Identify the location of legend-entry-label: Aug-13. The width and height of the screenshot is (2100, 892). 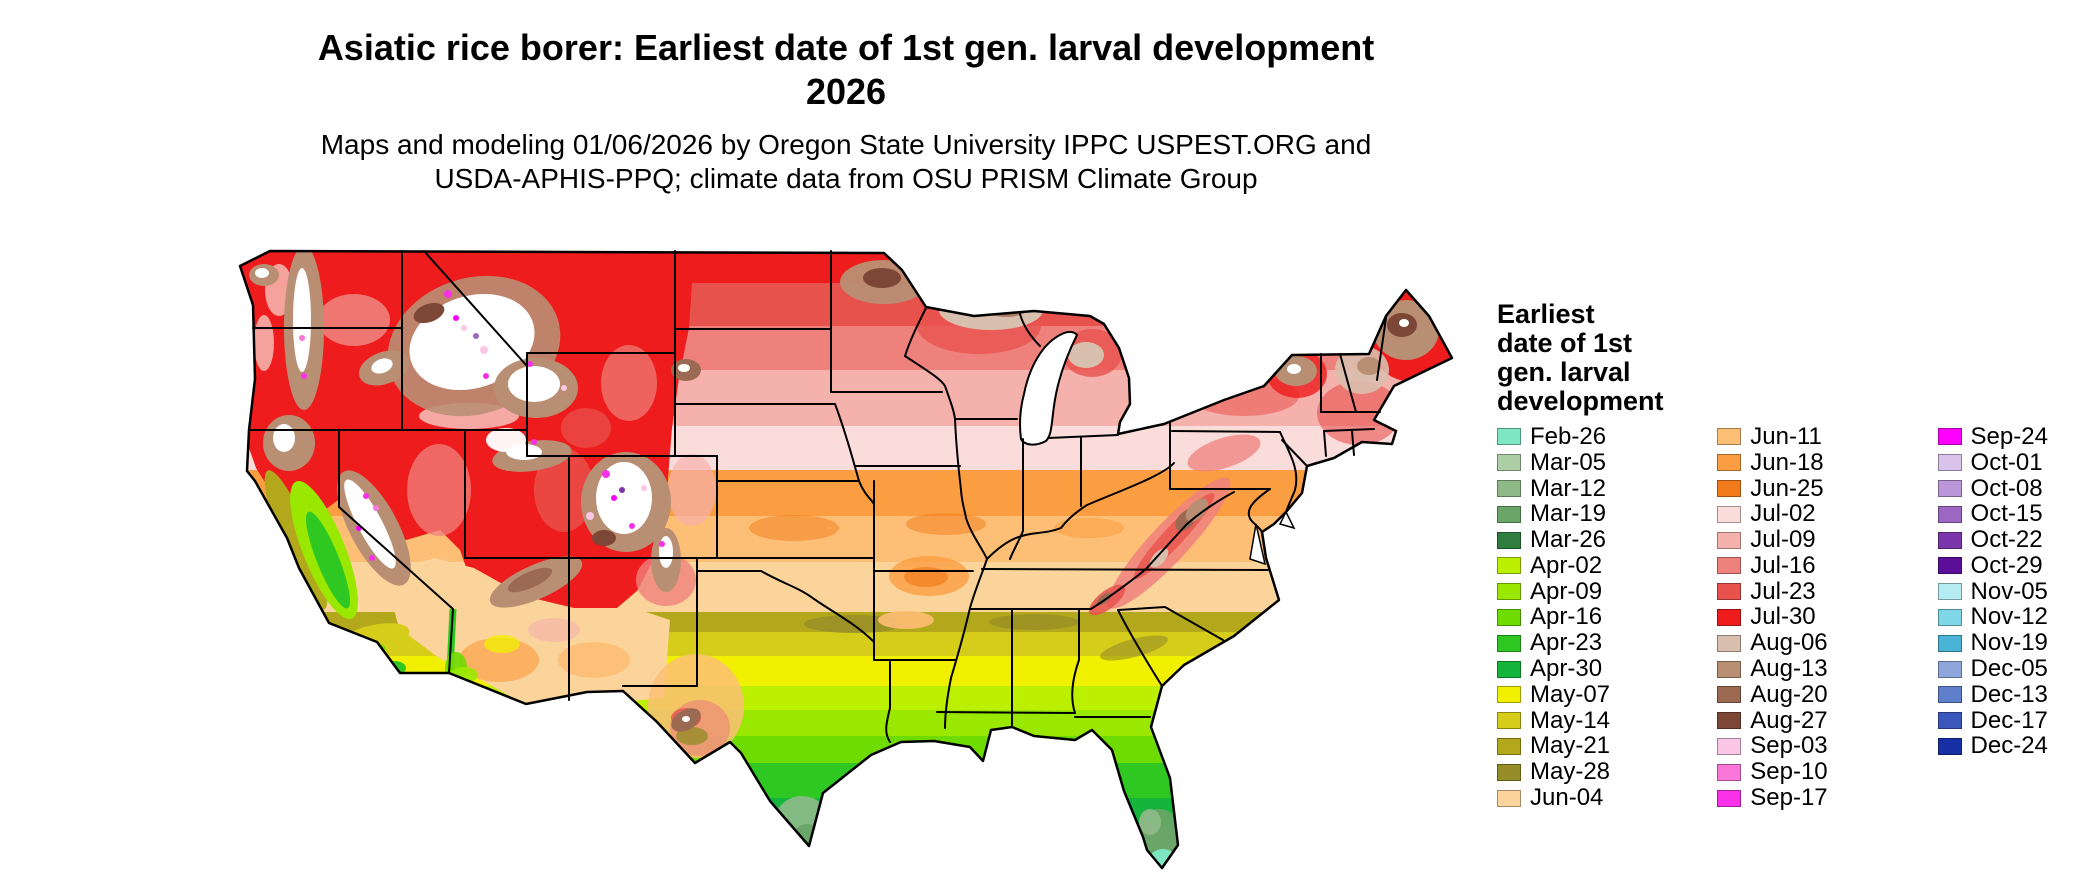
(1789, 669).